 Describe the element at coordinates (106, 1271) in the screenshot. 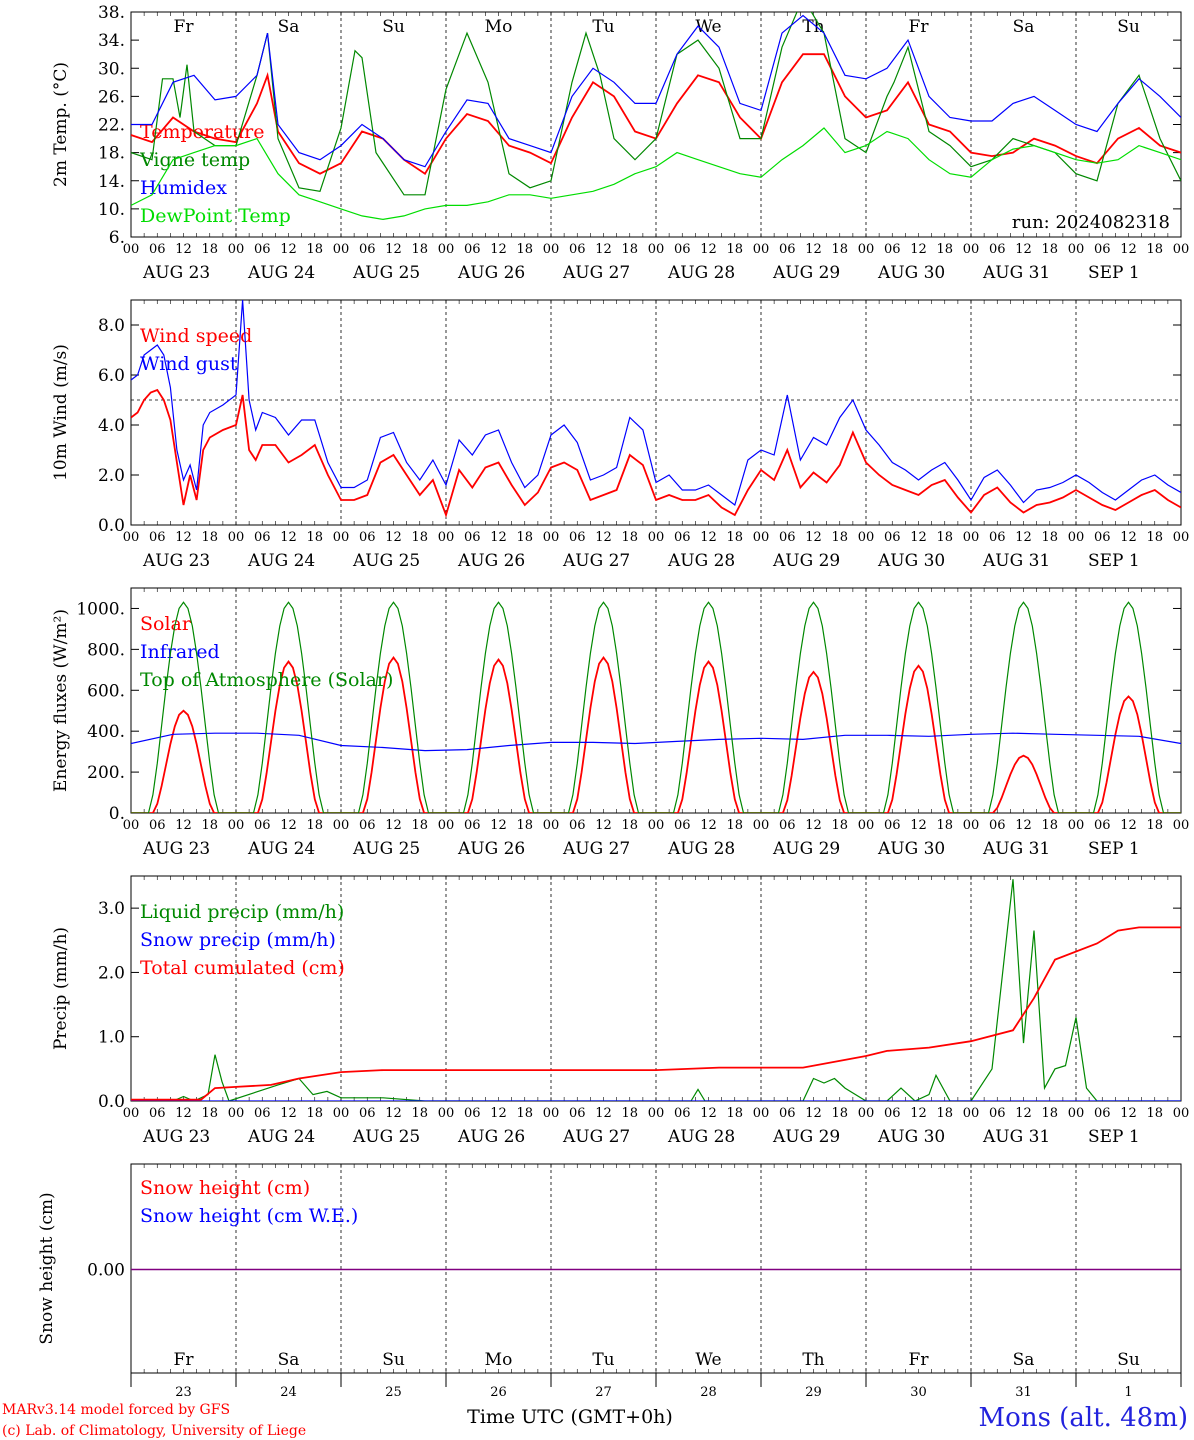

I see `y-tick-label: 0.00` at that location.